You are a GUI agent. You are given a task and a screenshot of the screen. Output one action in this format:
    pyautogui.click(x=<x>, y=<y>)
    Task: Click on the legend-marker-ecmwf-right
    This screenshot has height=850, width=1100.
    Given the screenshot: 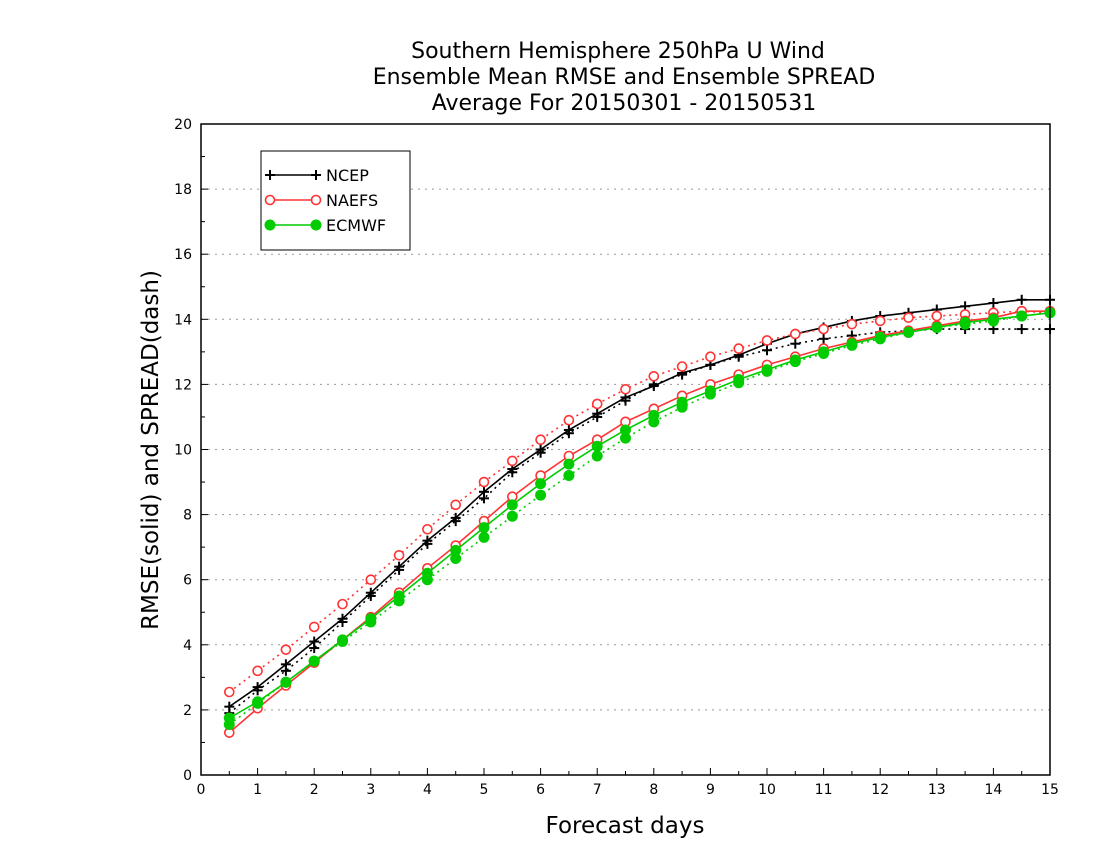 What is the action you would take?
    pyautogui.click(x=316, y=225)
    